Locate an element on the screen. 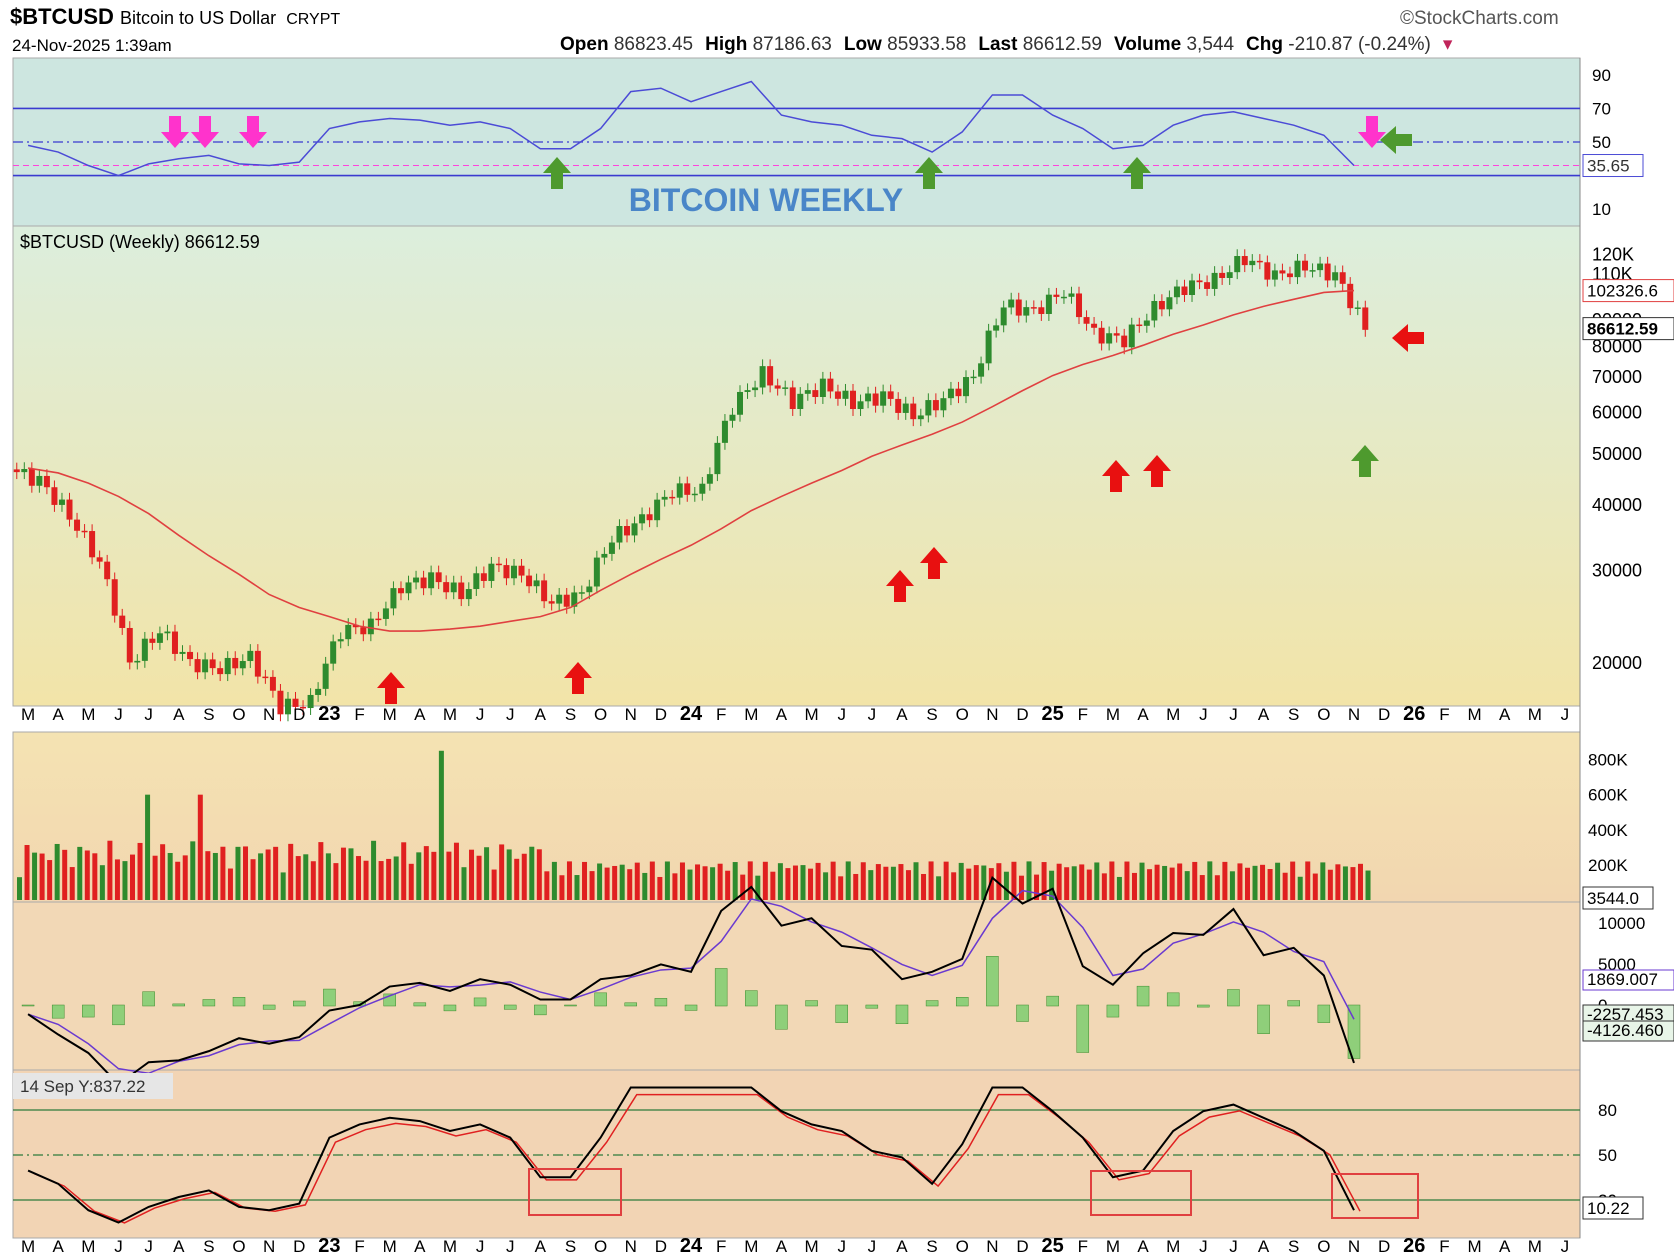 This screenshot has height=1260, width=1674. price-buy-arrow-icon is located at coordinates (1365, 461).